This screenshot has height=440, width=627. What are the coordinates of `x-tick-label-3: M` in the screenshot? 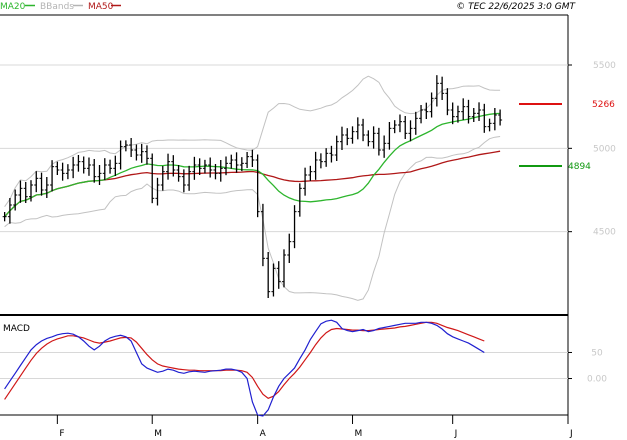 It's located at (359, 434).